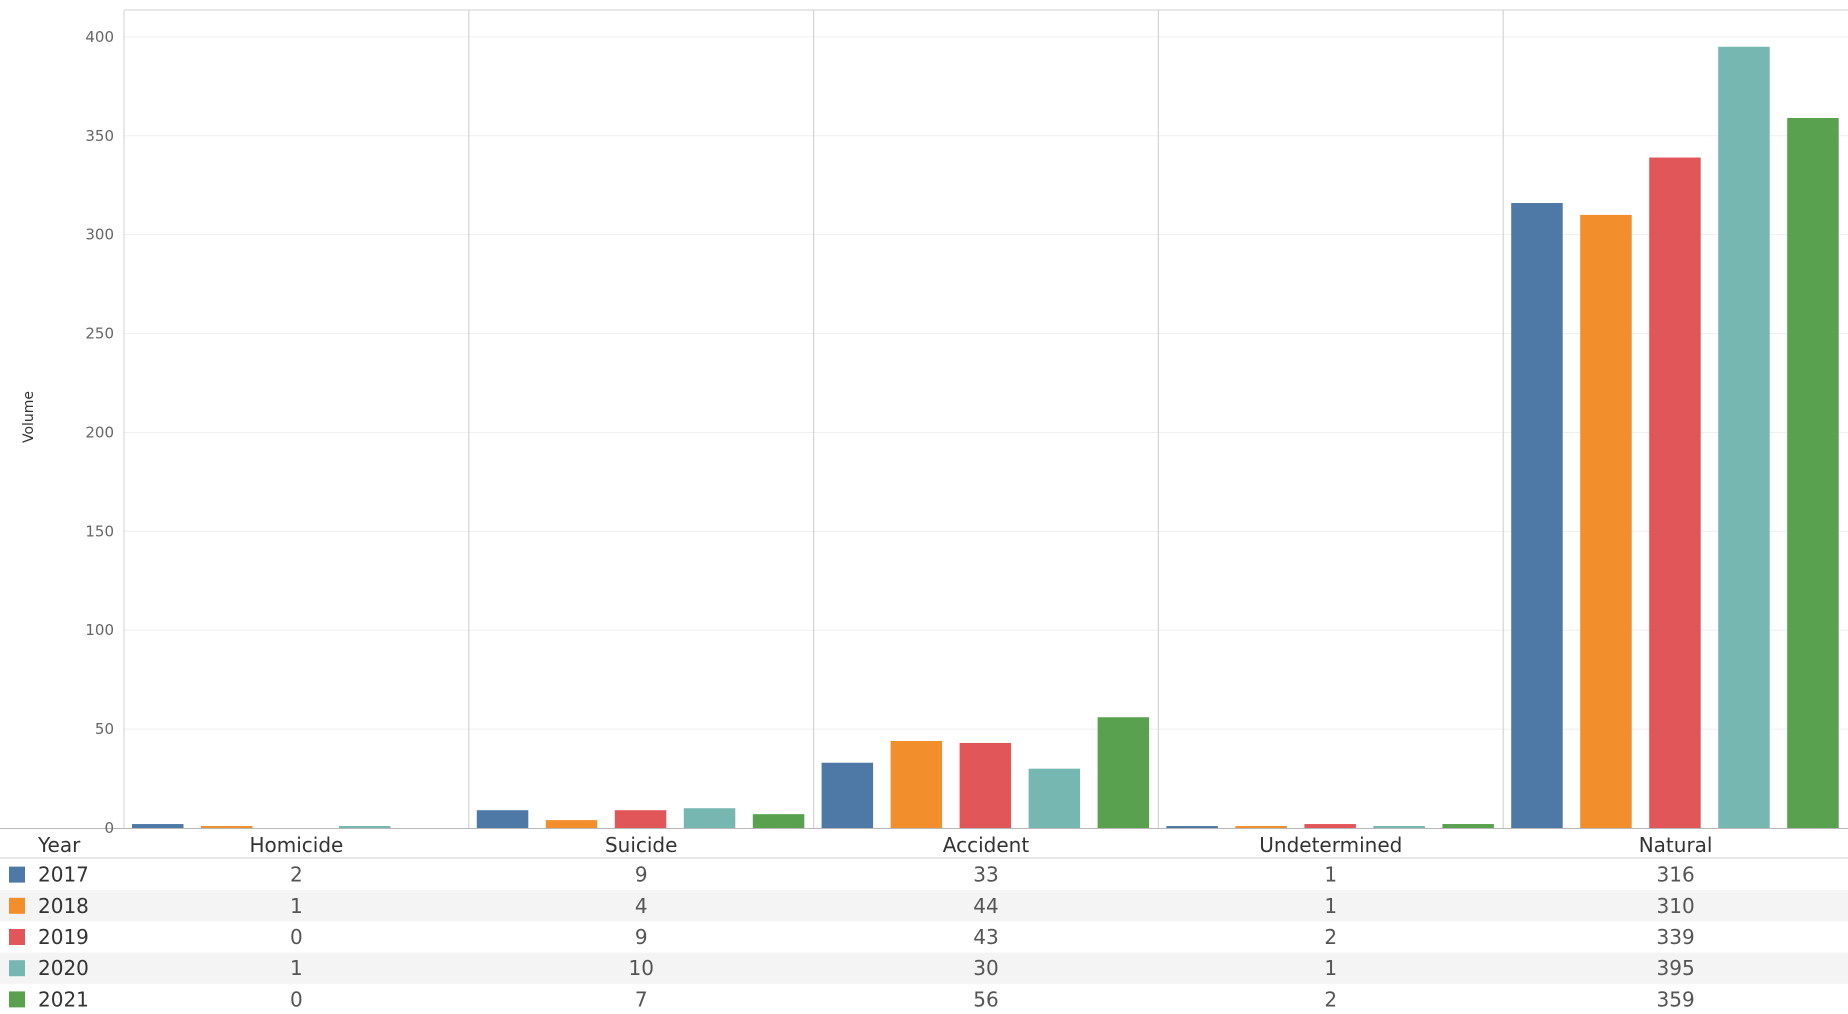  Describe the element at coordinates (985, 785) in the screenshot. I see `bar-2019-accident` at that location.